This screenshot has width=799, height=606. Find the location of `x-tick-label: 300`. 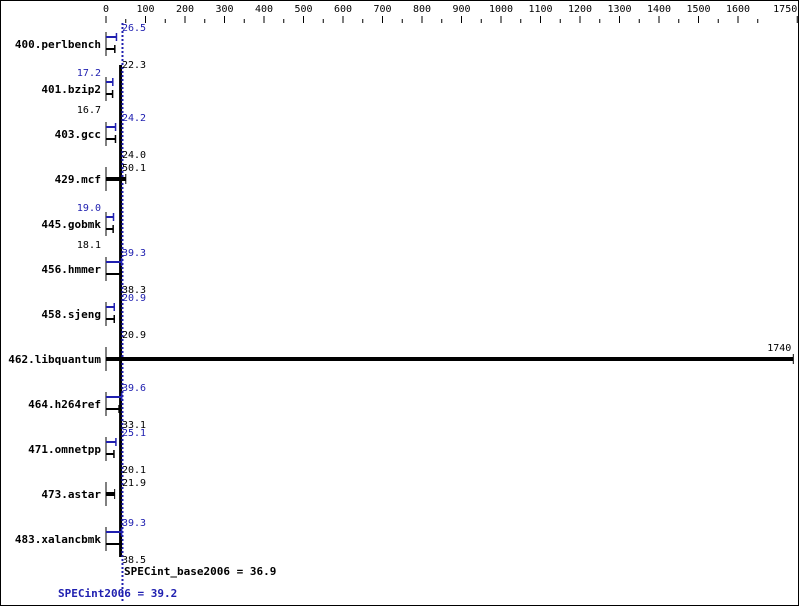

x-tick-label: 300 is located at coordinates (224, 9).